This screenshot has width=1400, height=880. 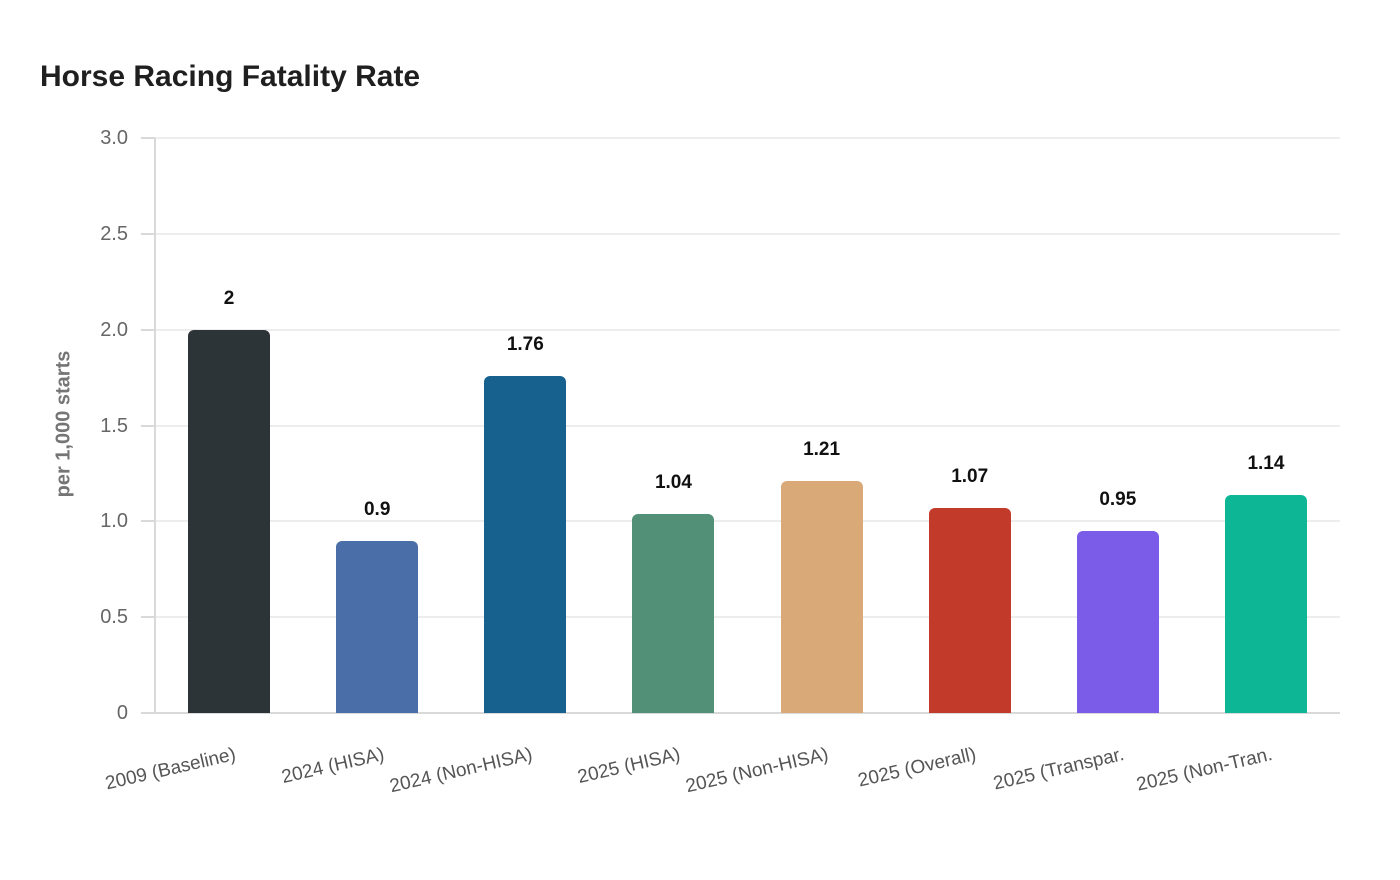 What do you see at coordinates (757, 771) in the screenshot?
I see `x-tick-label: 2025 (Non-HISA)` at bounding box center [757, 771].